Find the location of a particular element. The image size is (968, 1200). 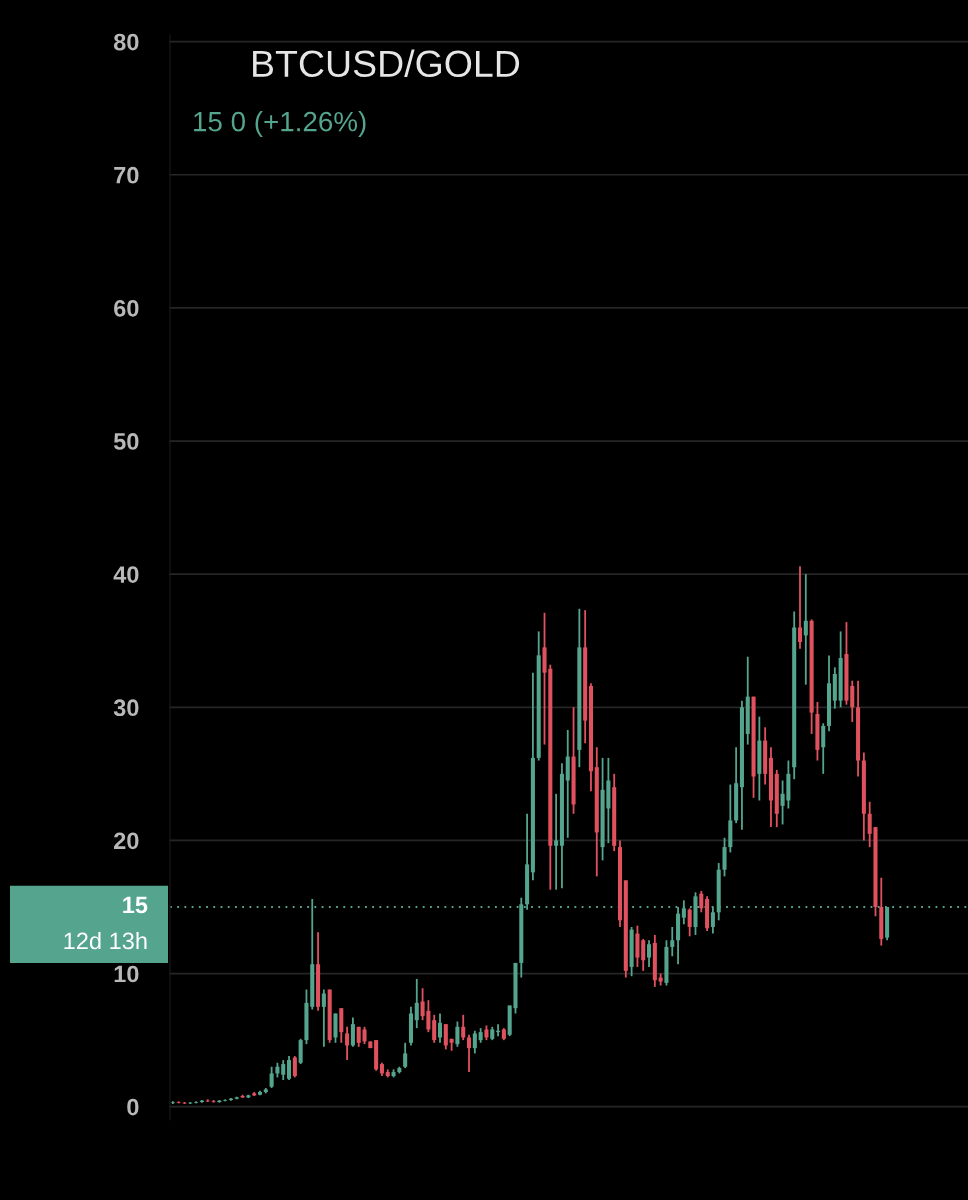

text: 12d 13h is located at coordinates (105, 940).